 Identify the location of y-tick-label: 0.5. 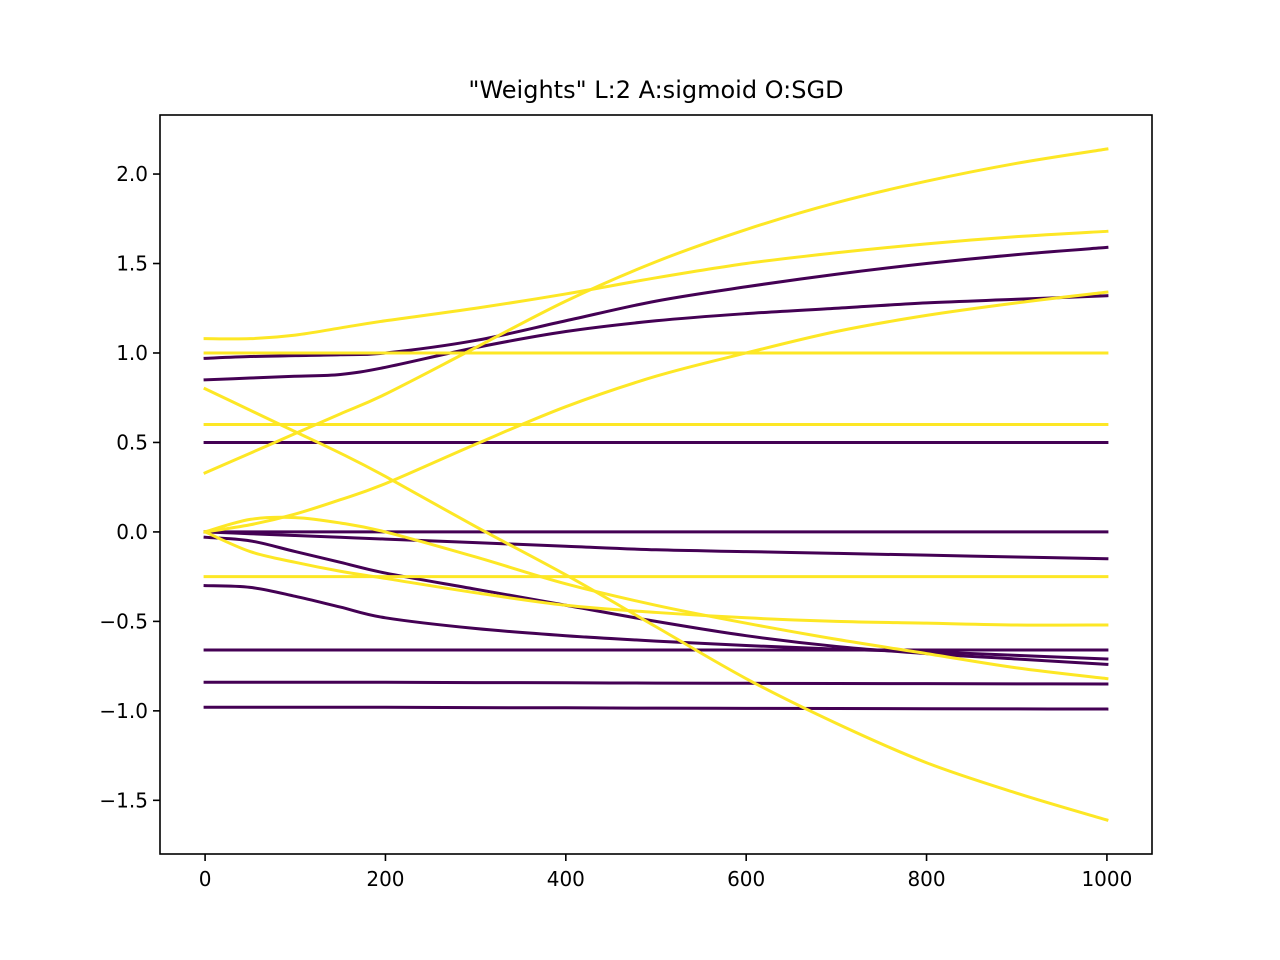
(132, 442).